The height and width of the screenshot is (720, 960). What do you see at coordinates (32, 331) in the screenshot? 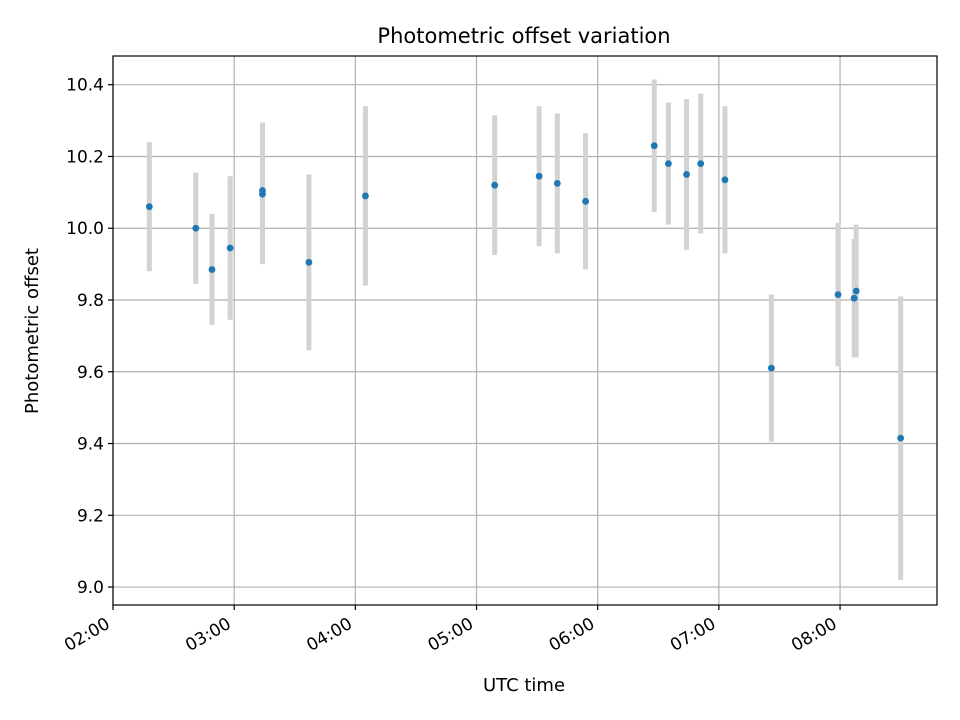
I see `y-axis-label: Photometric offset` at bounding box center [32, 331].